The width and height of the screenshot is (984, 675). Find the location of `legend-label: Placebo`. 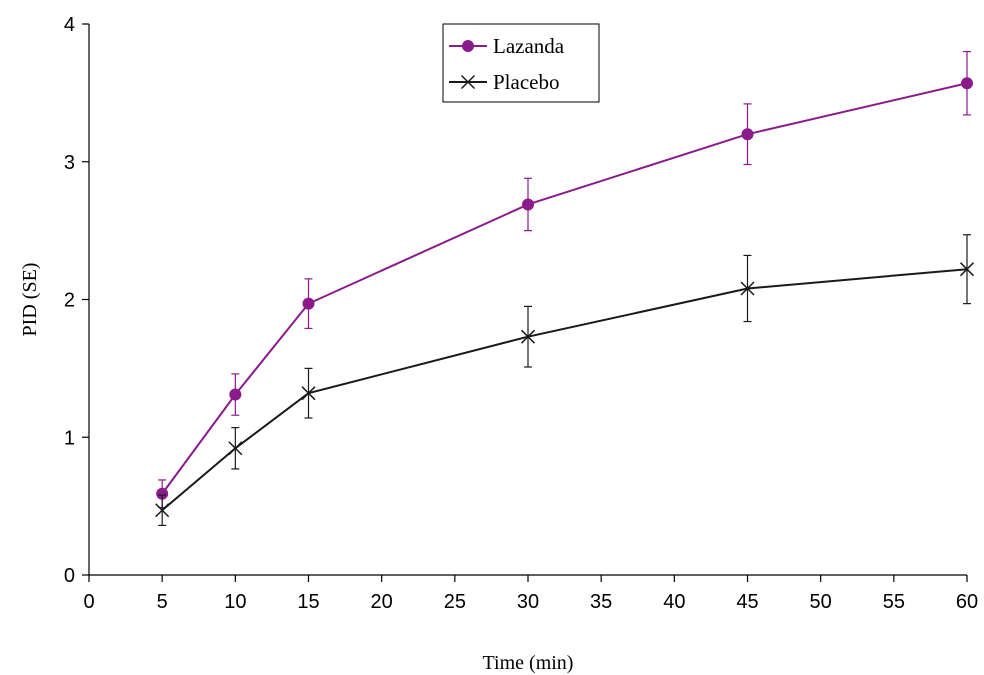

legend-label: Placebo is located at coordinates (526, 82).